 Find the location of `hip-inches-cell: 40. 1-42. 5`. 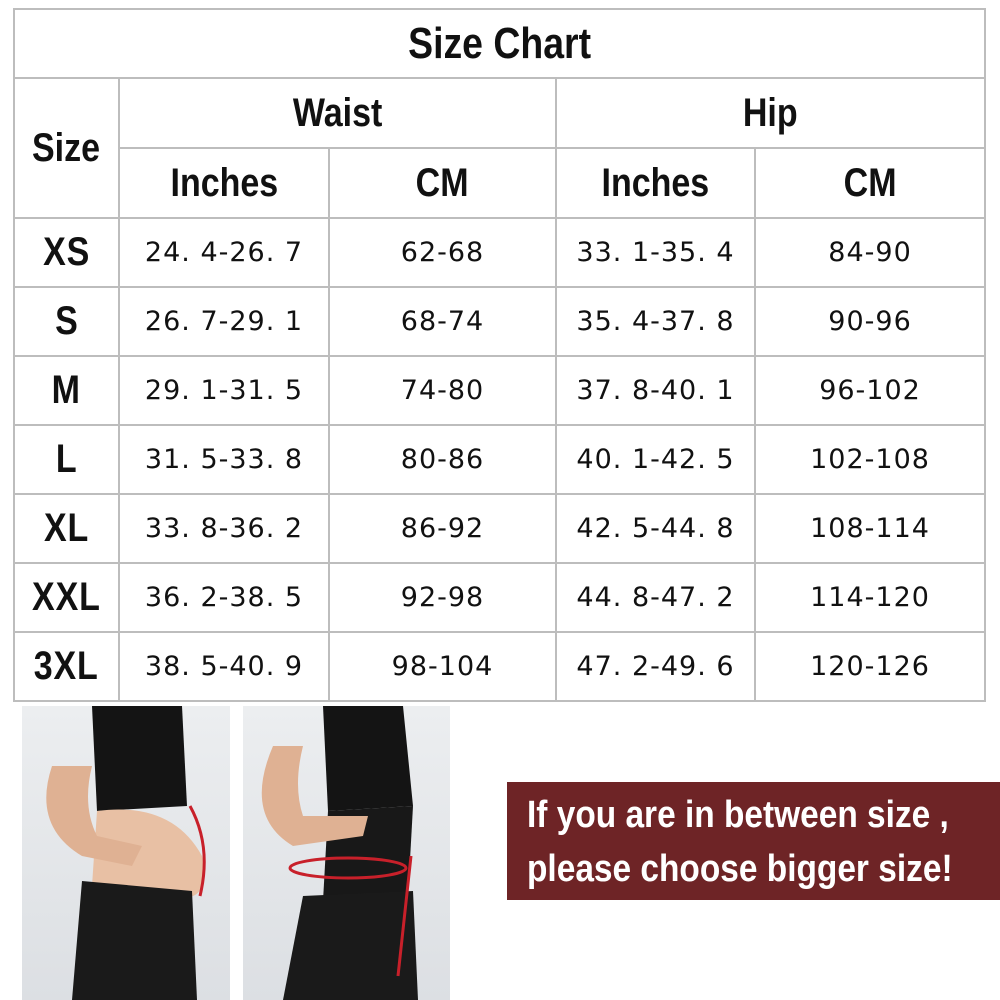

hip-inches-cell: 40. 1-42. 5 is located at coordinates (655, 459).